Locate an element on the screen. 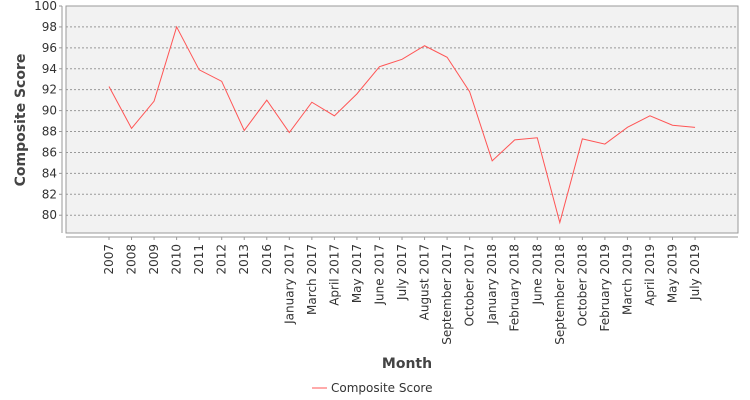 This screenshot has height=400, width=750. x-axis-title: Month is located at coordinates (407, 364).